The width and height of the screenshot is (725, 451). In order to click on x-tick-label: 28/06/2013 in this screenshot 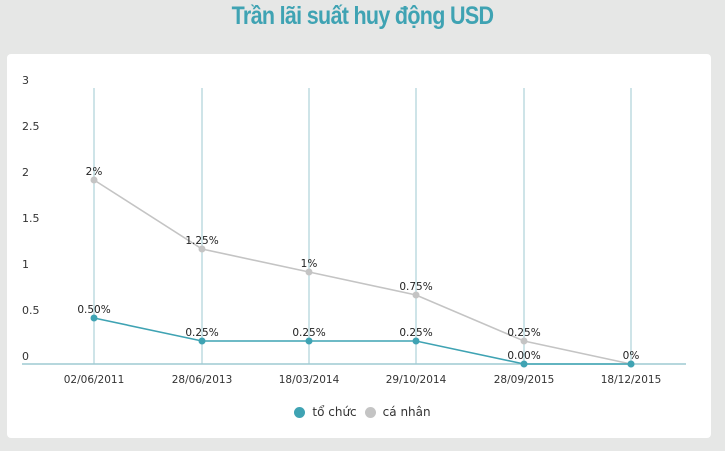, I will do `click(202, 380)`.